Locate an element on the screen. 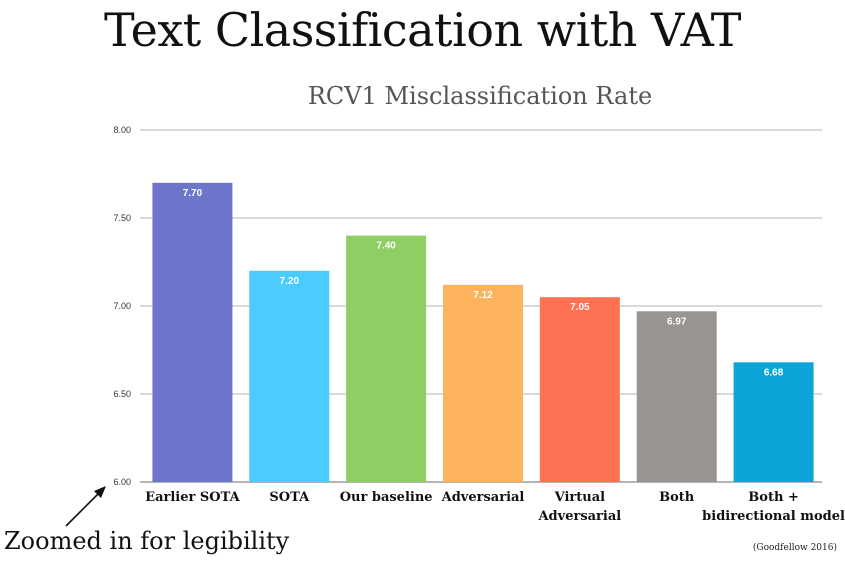 The height and width of the screenshot is (562, 845). chart-title: RCV1 Misclassification Rate is located at coordinates (480, 96).